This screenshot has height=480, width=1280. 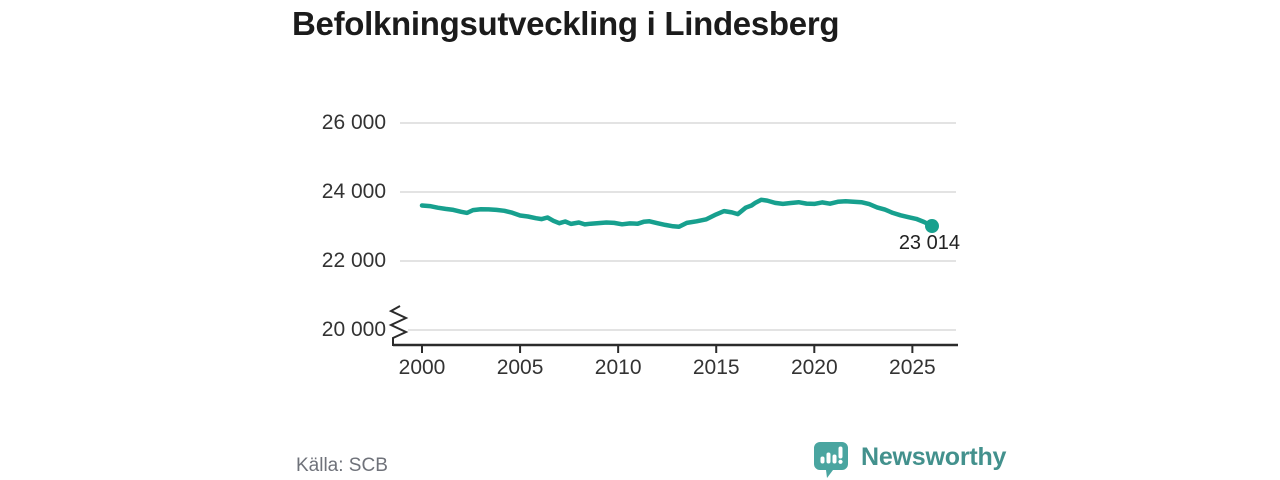 What do you see at coordinates (353, 260) in the screenshot?
I see `y-tick-label: 22 000` at bounding box center [353, 260].